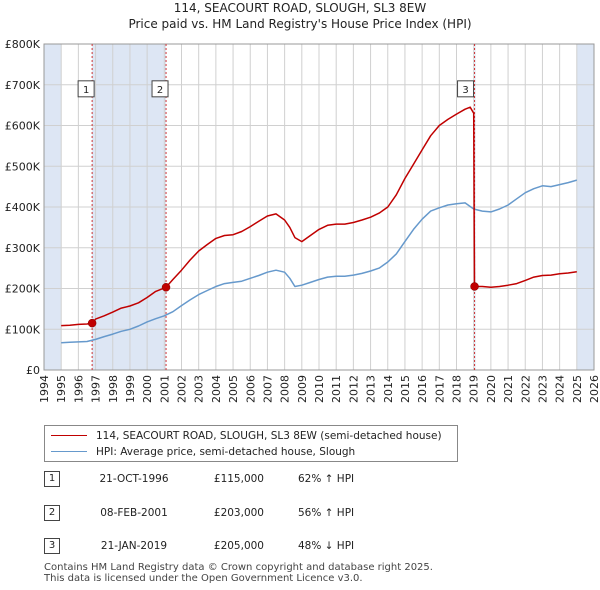 This screenshot has height=590, width=600. I want to click on y-tick-label: £700K, so click(23, 85).